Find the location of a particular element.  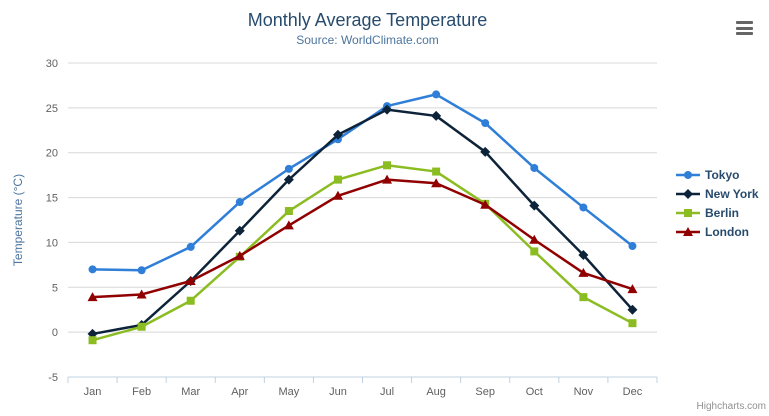

x-axis-tick-label: Jun is located at coordinates (338, 392).